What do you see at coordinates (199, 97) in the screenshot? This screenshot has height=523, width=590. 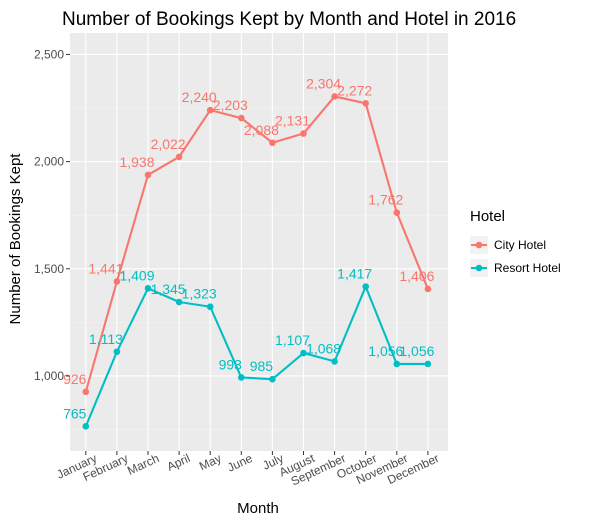 I see `city-hotel-data-label: 2,240` at bounding box center [199, 97].